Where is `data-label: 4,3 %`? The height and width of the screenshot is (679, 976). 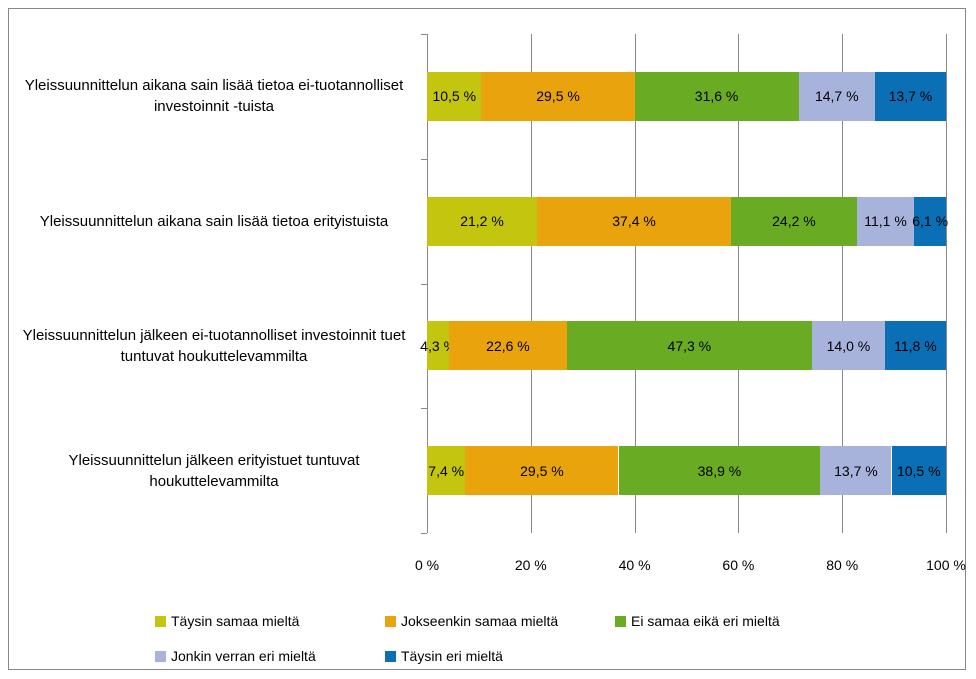 data-label: 4,3 % is located at coordinates (438, 345).